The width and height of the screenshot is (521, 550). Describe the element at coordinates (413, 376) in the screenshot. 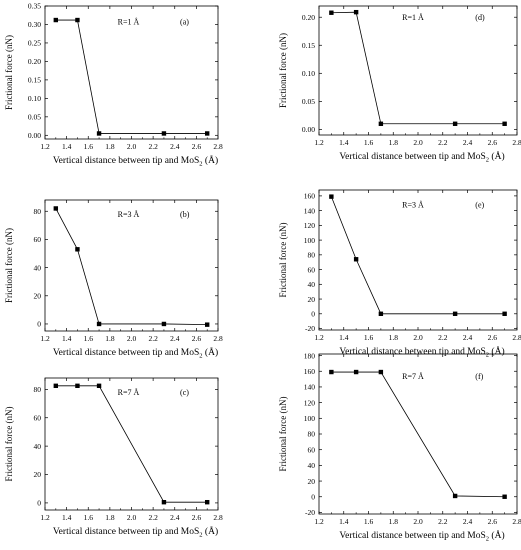

I see `radius-annotation: R=7 Å` at that location.